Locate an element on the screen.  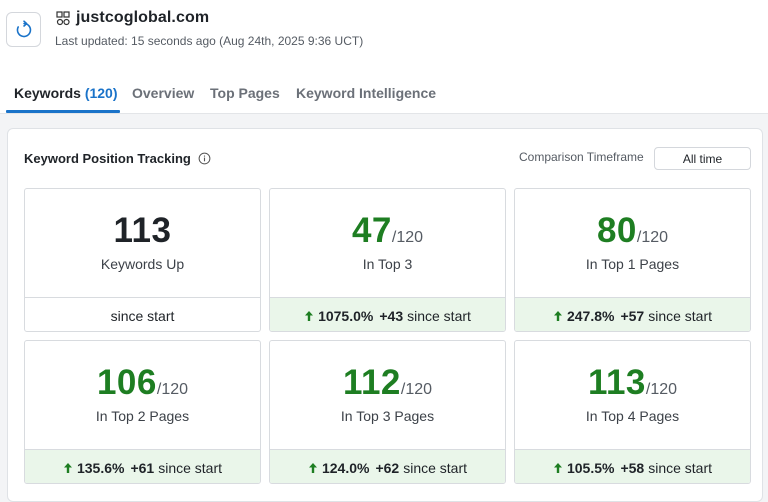
card-value: 80/120 is located at coordinates (632, 231).